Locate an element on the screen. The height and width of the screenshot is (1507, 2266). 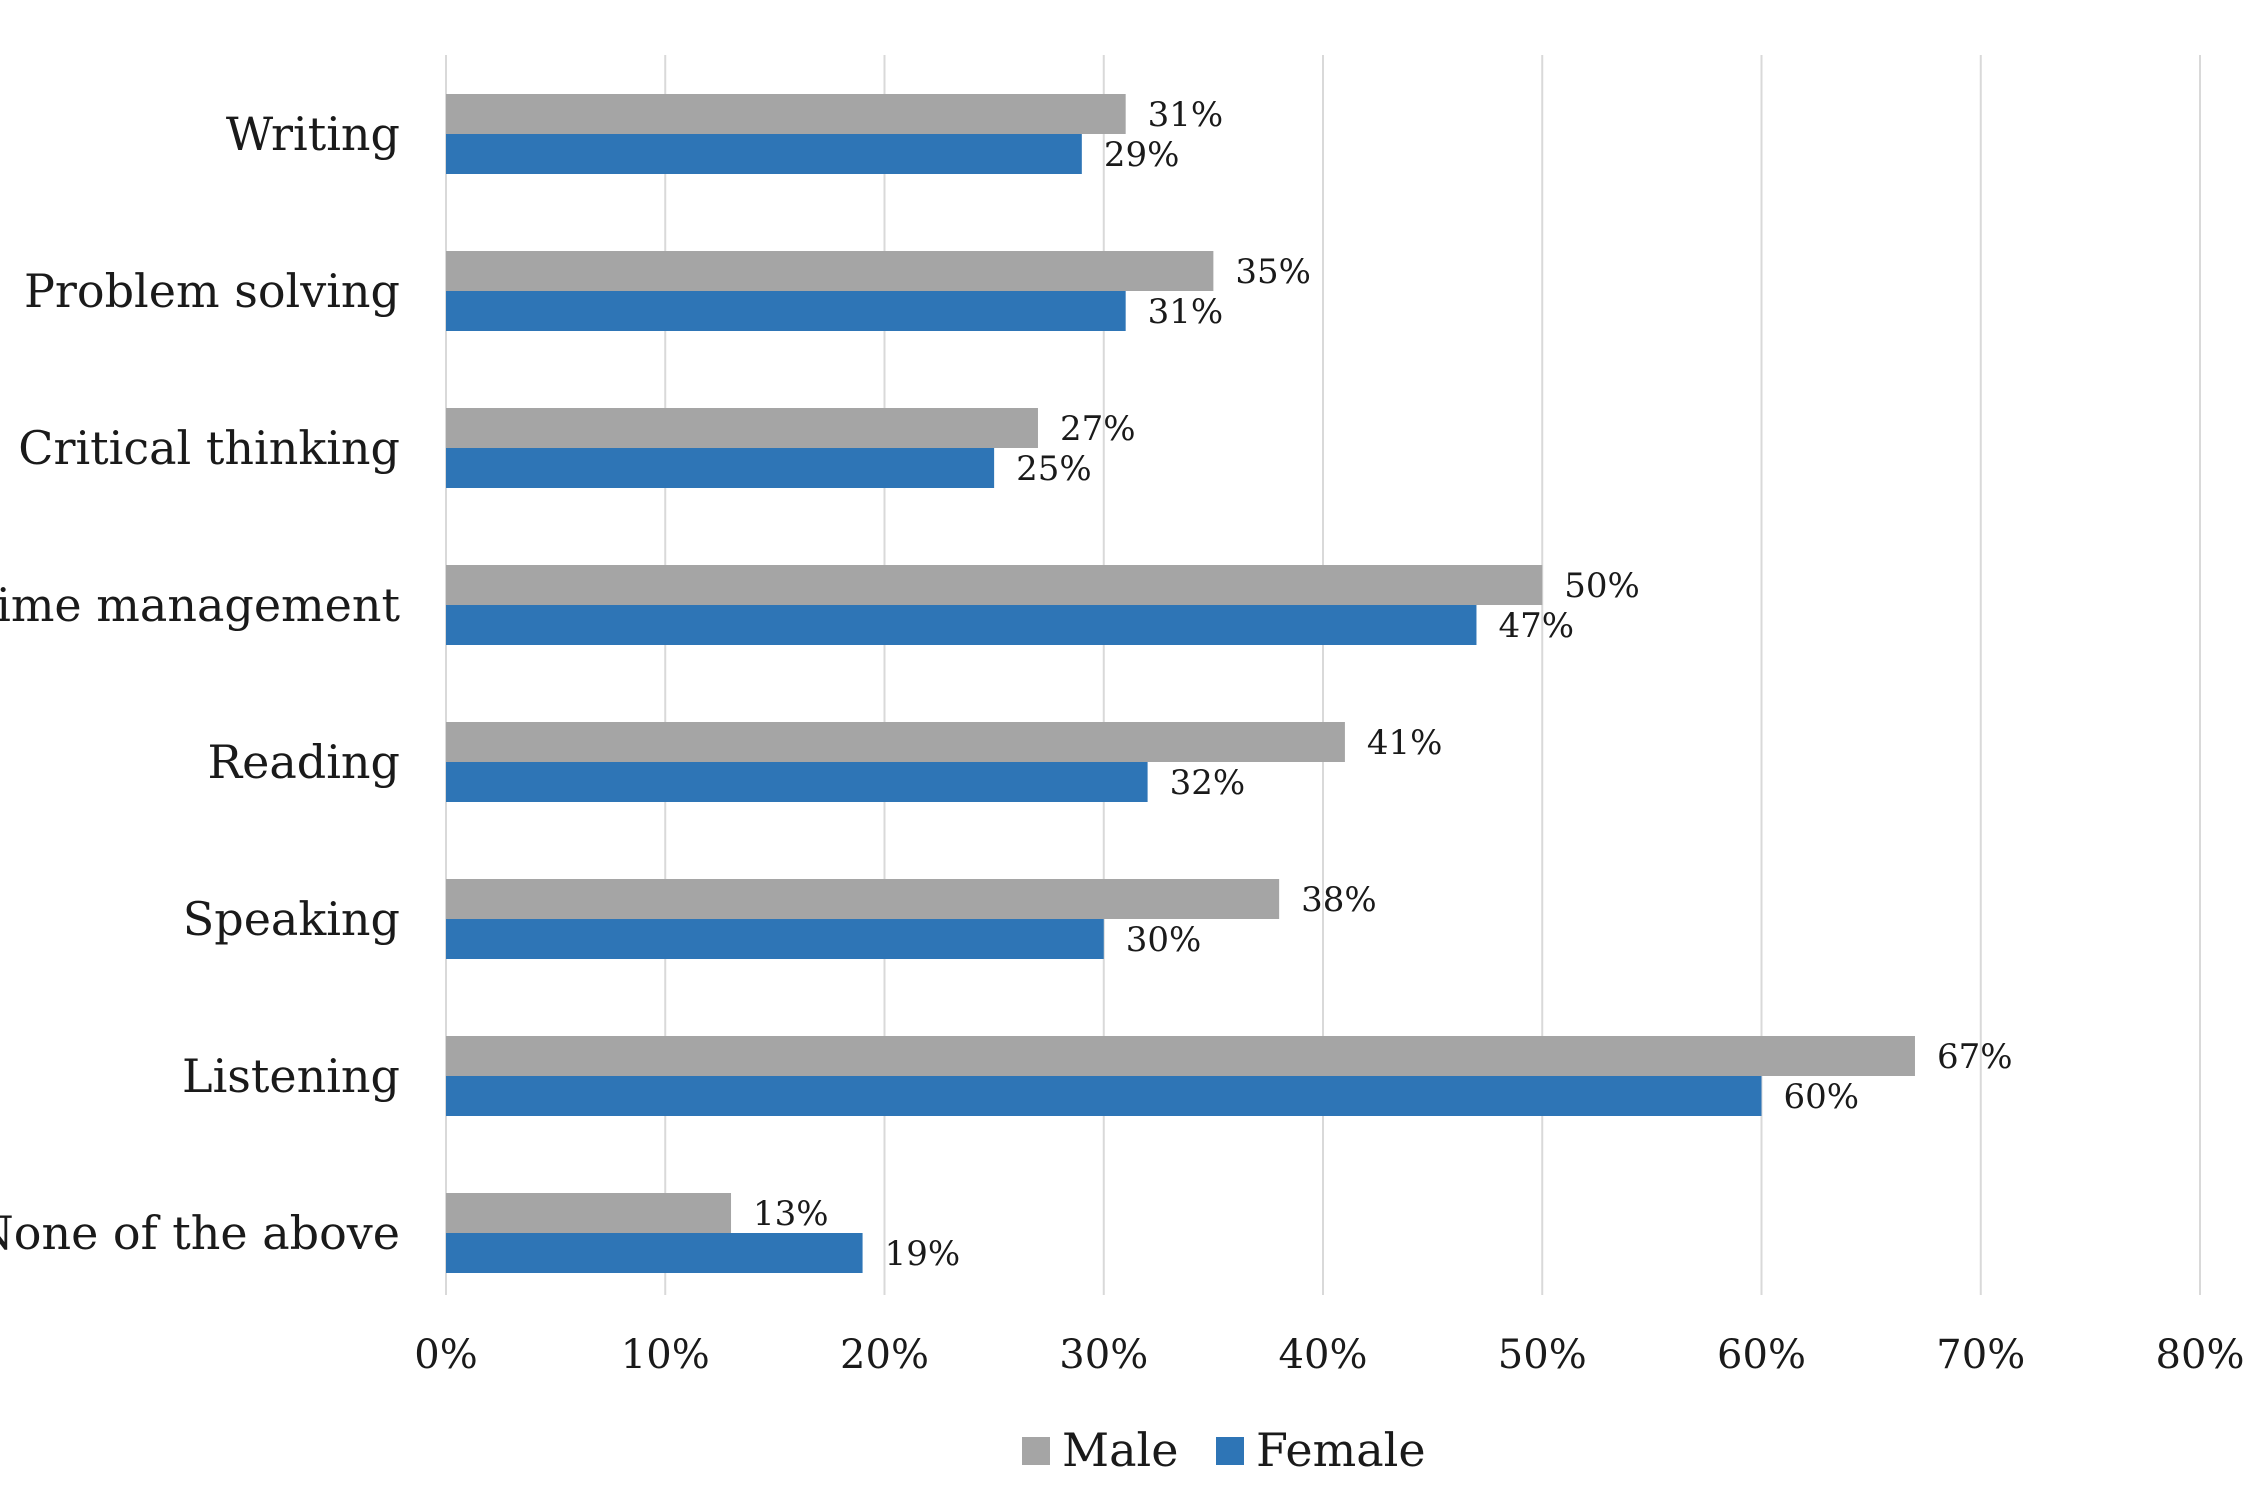
data-label-female: 25% is located at coordinates (1054, 469).